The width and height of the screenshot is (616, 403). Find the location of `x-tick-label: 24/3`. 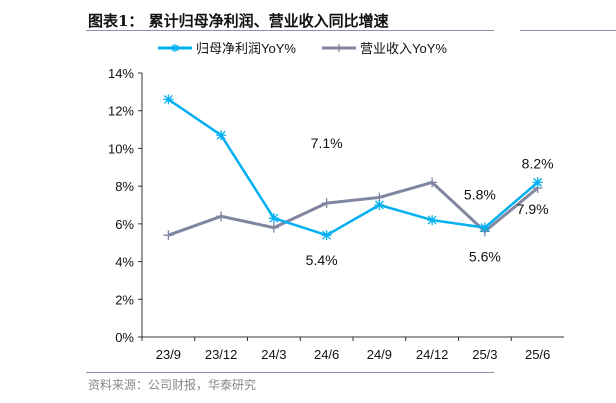

x-tick-label: 24/3 is located at coordinates (273, 354).